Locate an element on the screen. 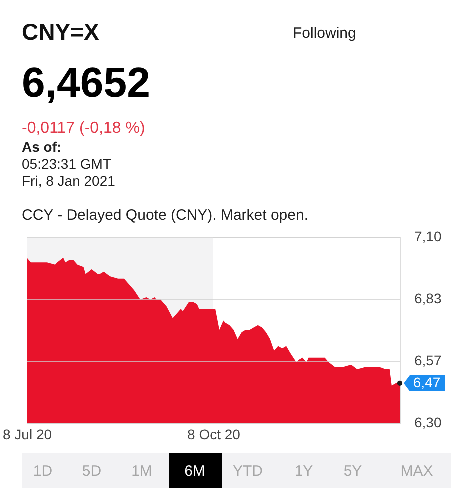  text: -0,0117 (-0,18 %) is located at coordinates (84, 128).